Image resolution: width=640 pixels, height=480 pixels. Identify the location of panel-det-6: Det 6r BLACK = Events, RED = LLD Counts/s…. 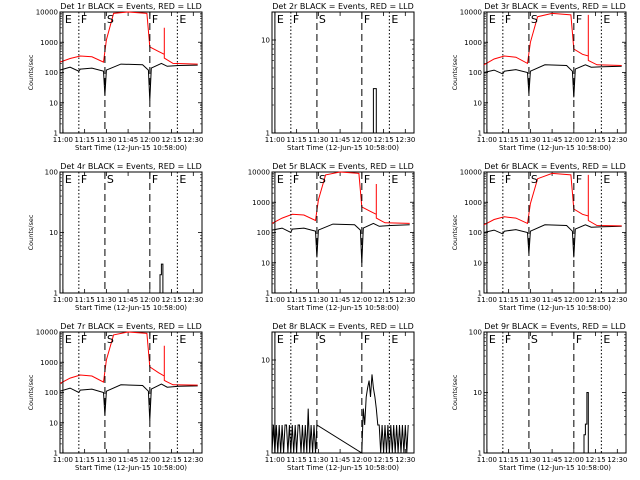
(539, 237).